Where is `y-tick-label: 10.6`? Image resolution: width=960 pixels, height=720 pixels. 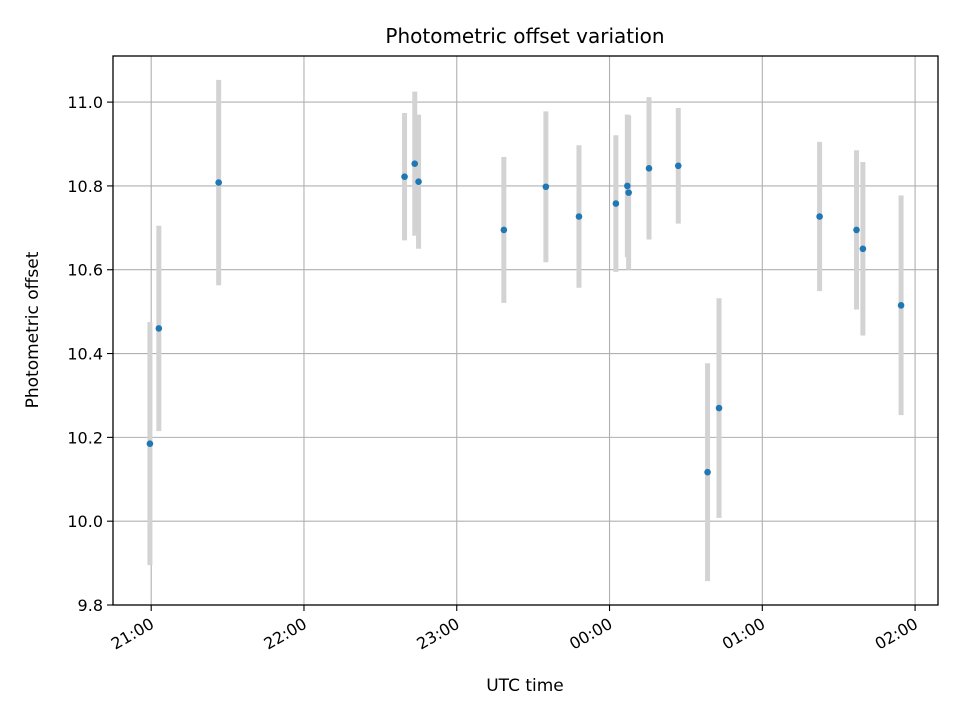
y-tick-label: 10.6 is located at coordinates (85, 270).